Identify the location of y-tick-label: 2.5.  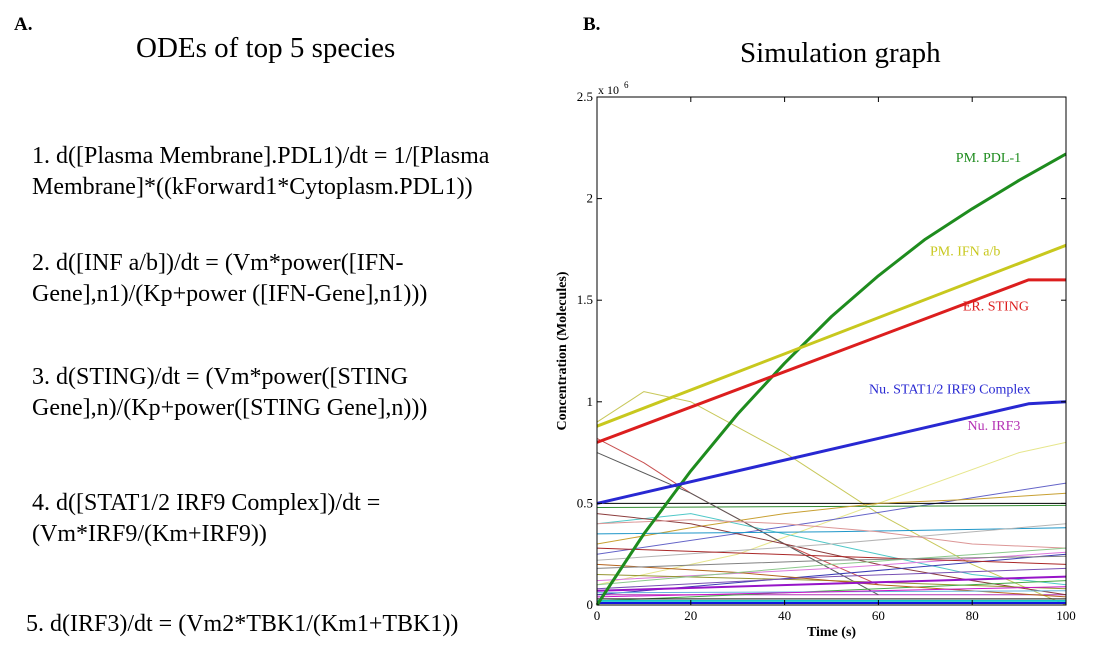
(585, 96).